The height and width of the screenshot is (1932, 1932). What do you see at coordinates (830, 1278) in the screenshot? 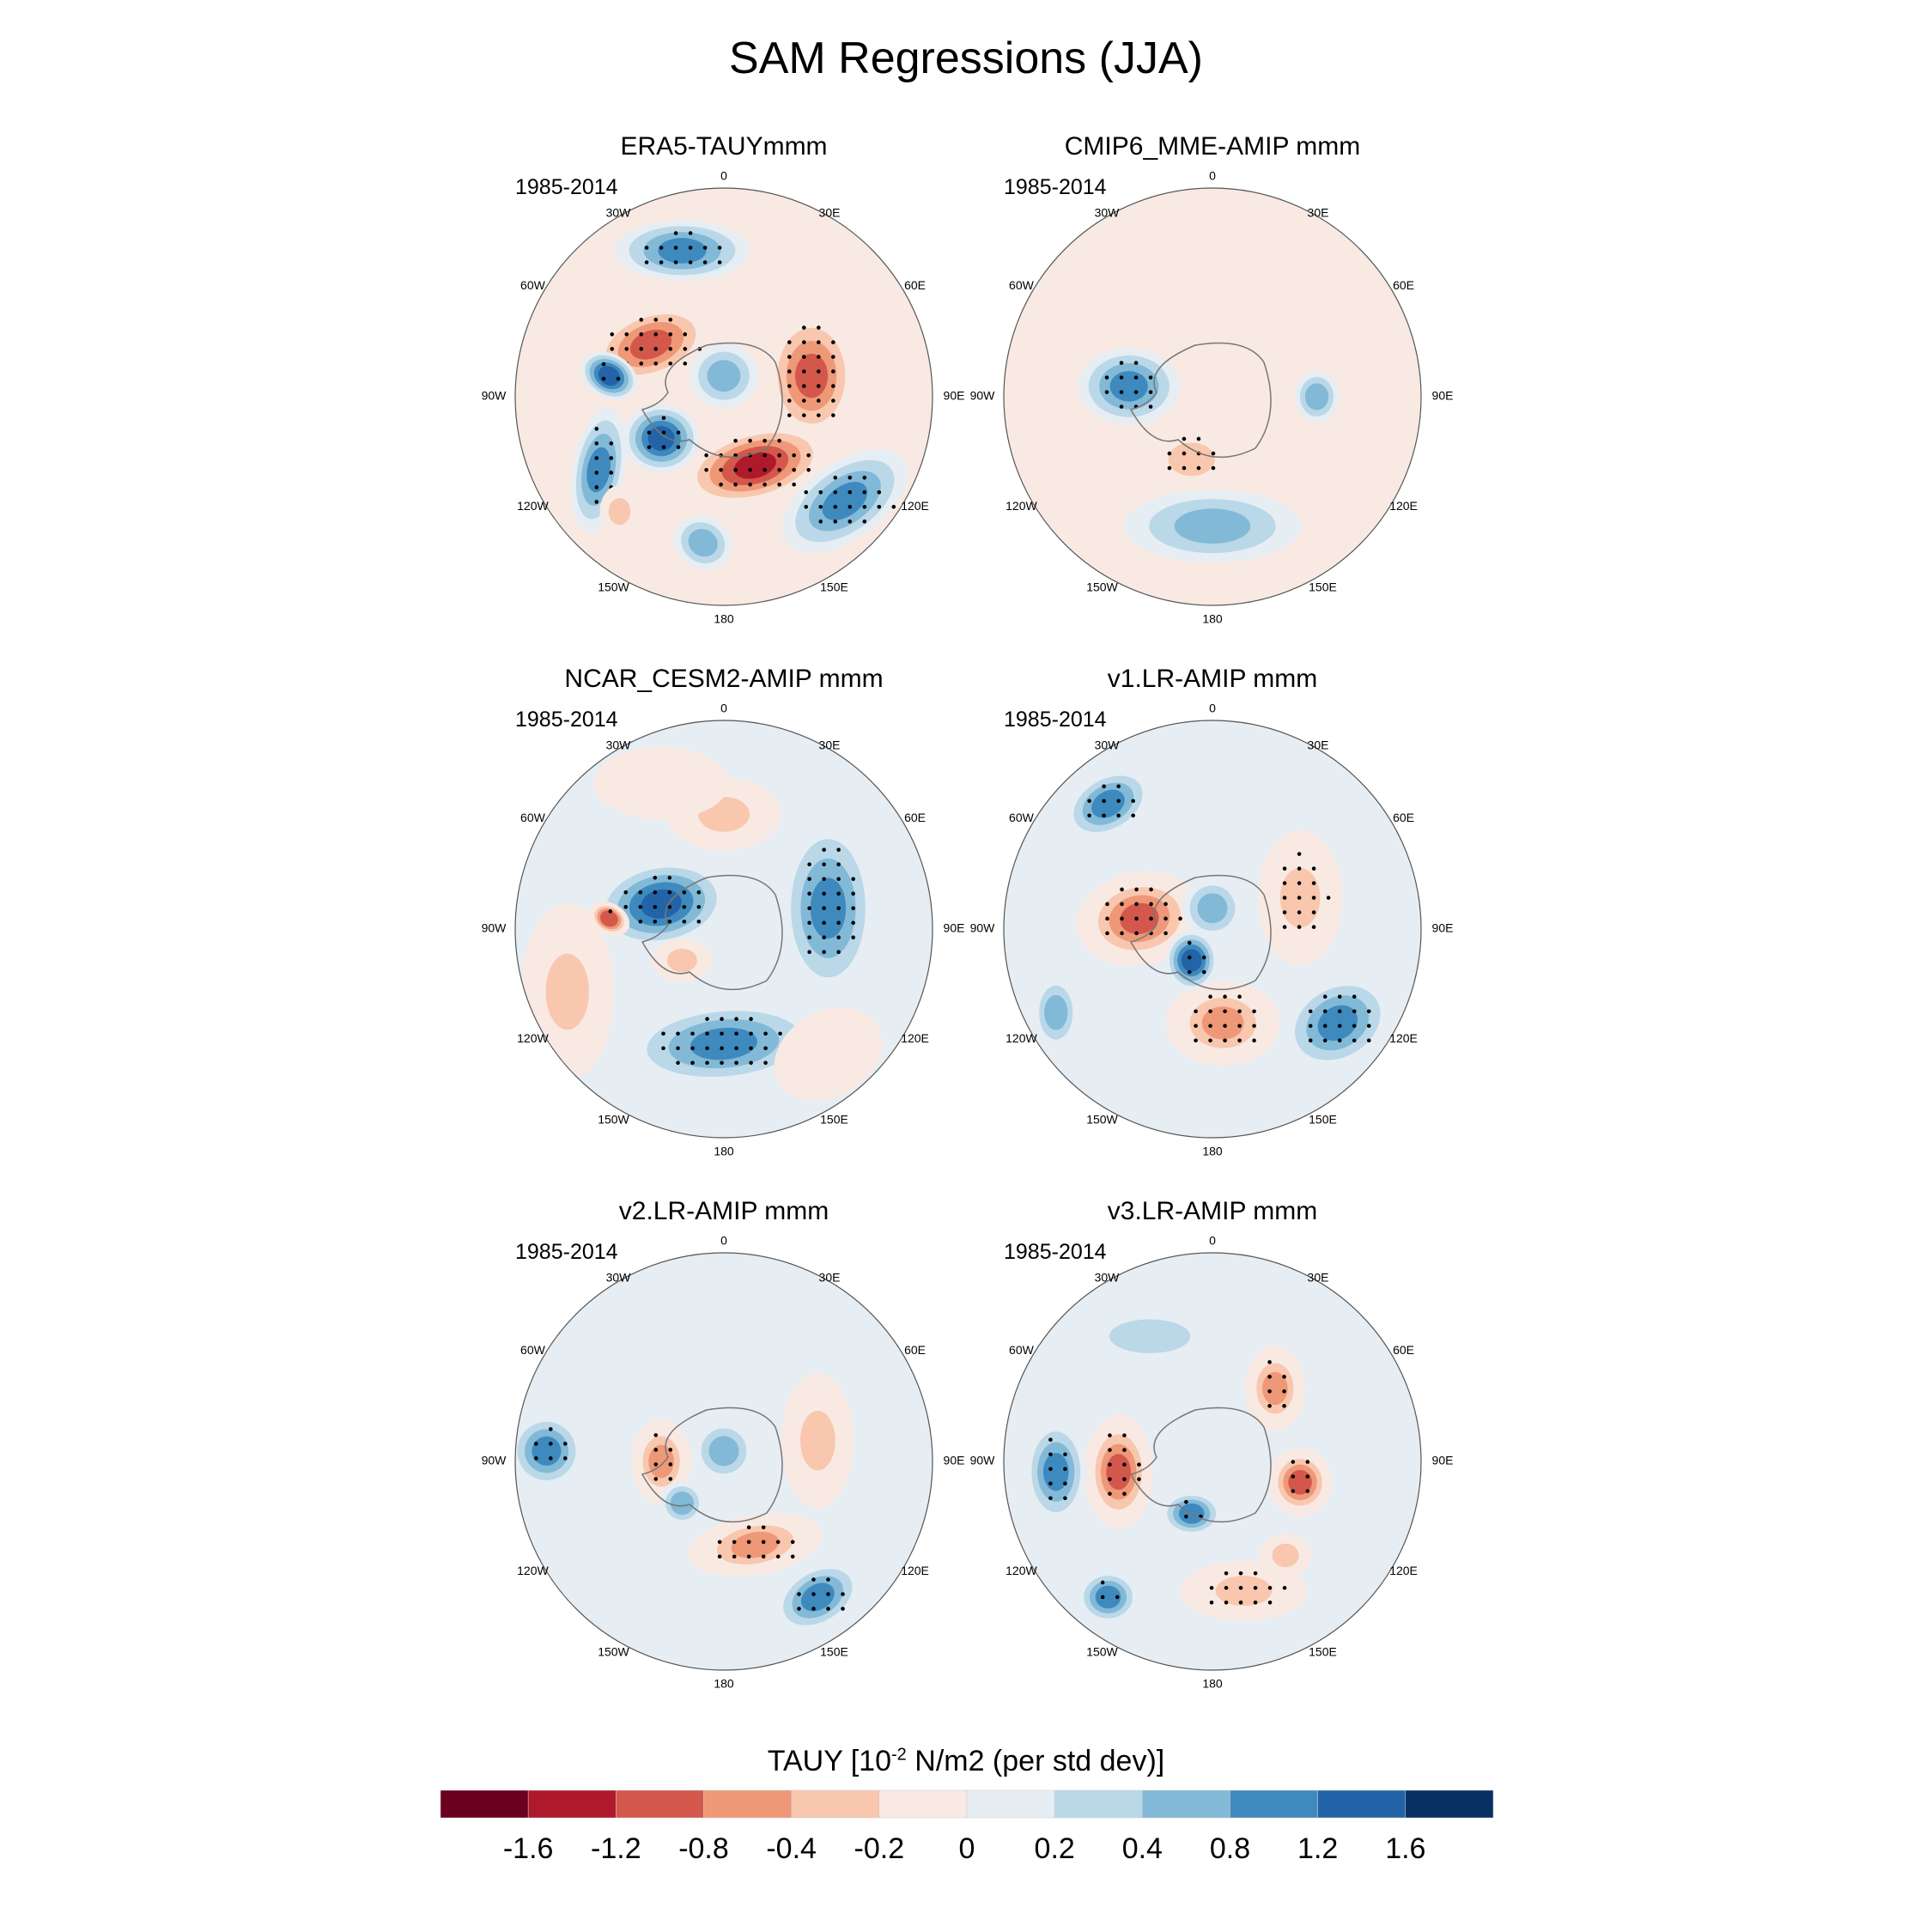
I see `longitude-label: 30E` at bounding box center [830, 1278].